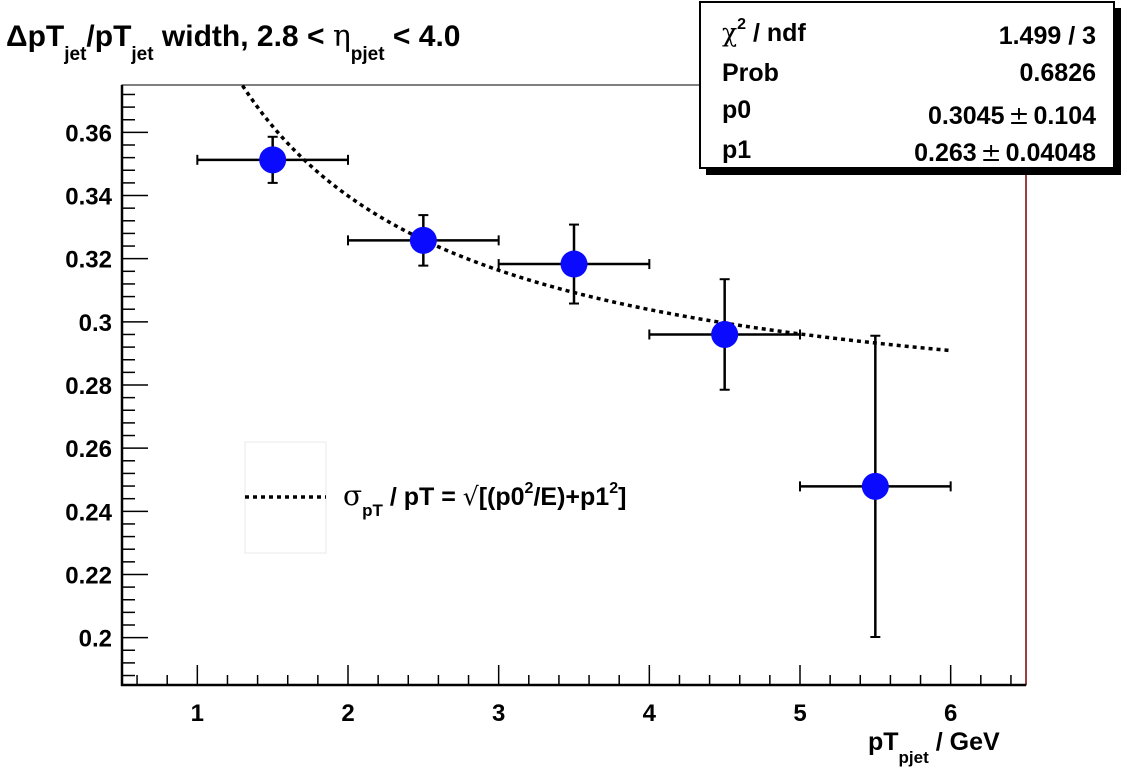 Image resolution: width=1127 pixels, height=778 pixels. What do you see at coordinates (95, 323) in the screenshot?
I see `y-tick-label: 0.3` at bounding box center [95, 323].